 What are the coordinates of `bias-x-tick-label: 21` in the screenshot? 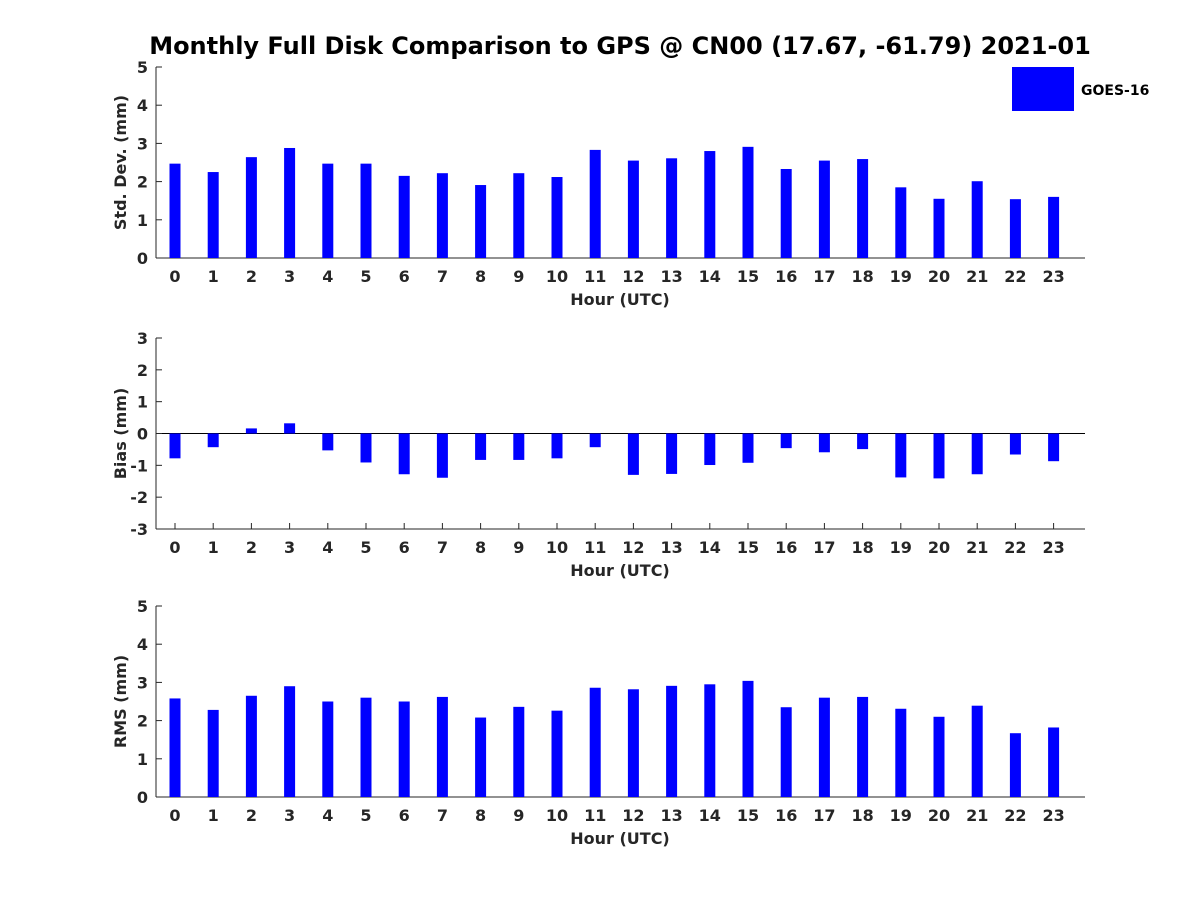 It's located at (977, 547).